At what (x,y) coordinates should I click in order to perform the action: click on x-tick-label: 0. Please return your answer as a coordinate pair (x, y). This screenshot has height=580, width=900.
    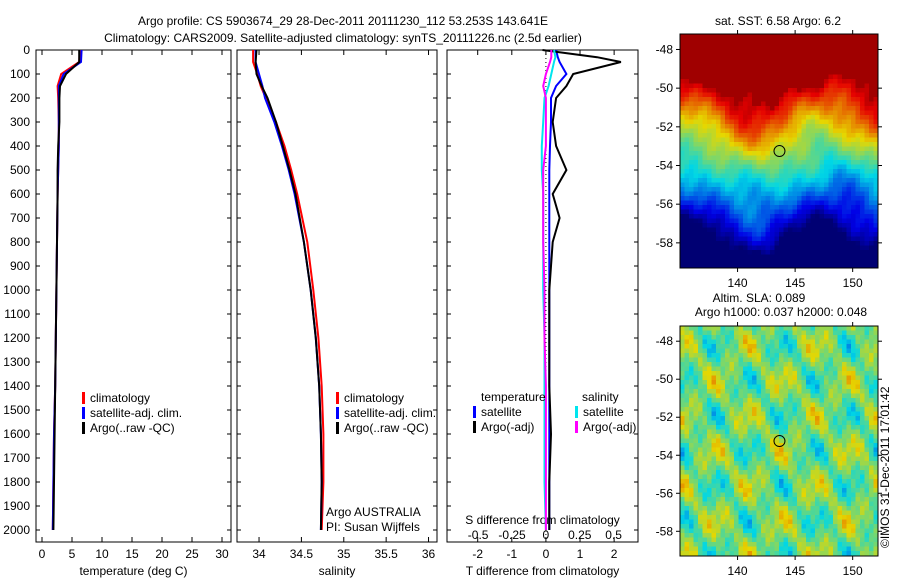
    Looking at the image, I should click on (546, 554).